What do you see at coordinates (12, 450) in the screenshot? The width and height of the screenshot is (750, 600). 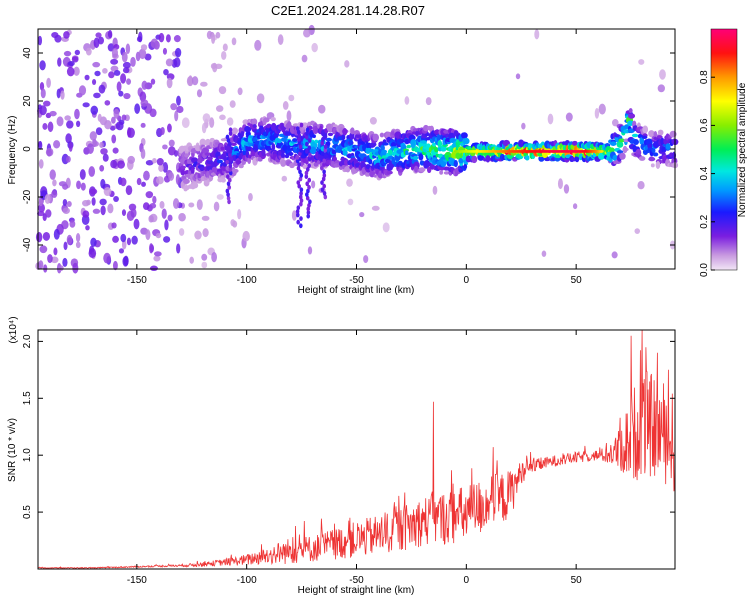 I see `snr-y-label: SNR (10 * v/v)` at bounding box center [12, 450].